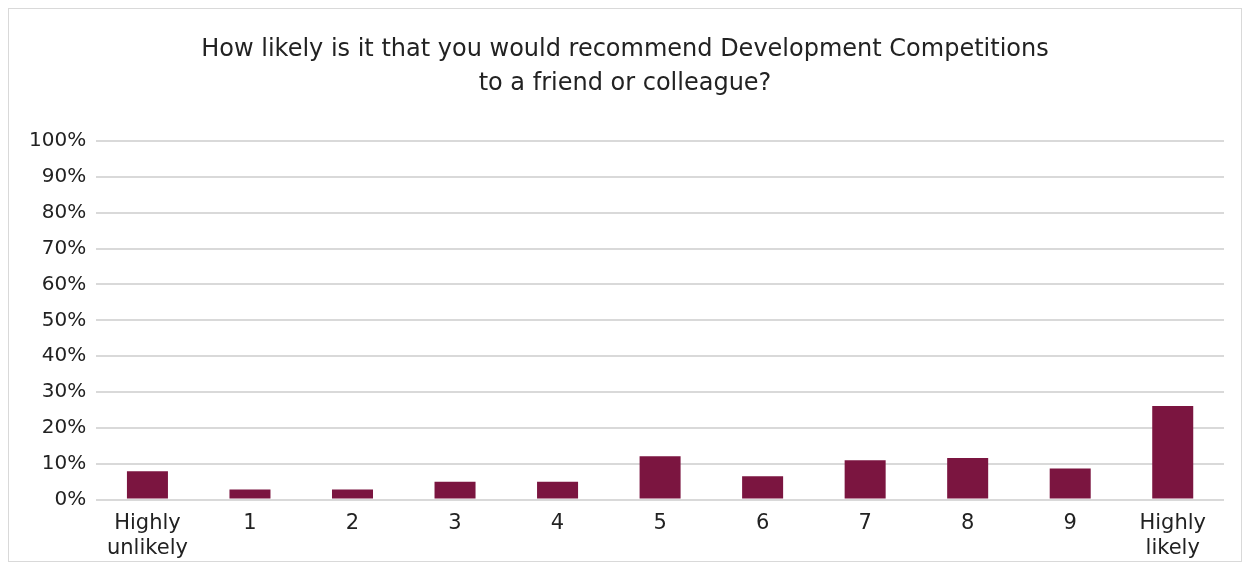 The image size is (1247, 568). Describe the element at coordinates (64, 390) in the screenshot. I see `y-tick-label: 30%` at that location.